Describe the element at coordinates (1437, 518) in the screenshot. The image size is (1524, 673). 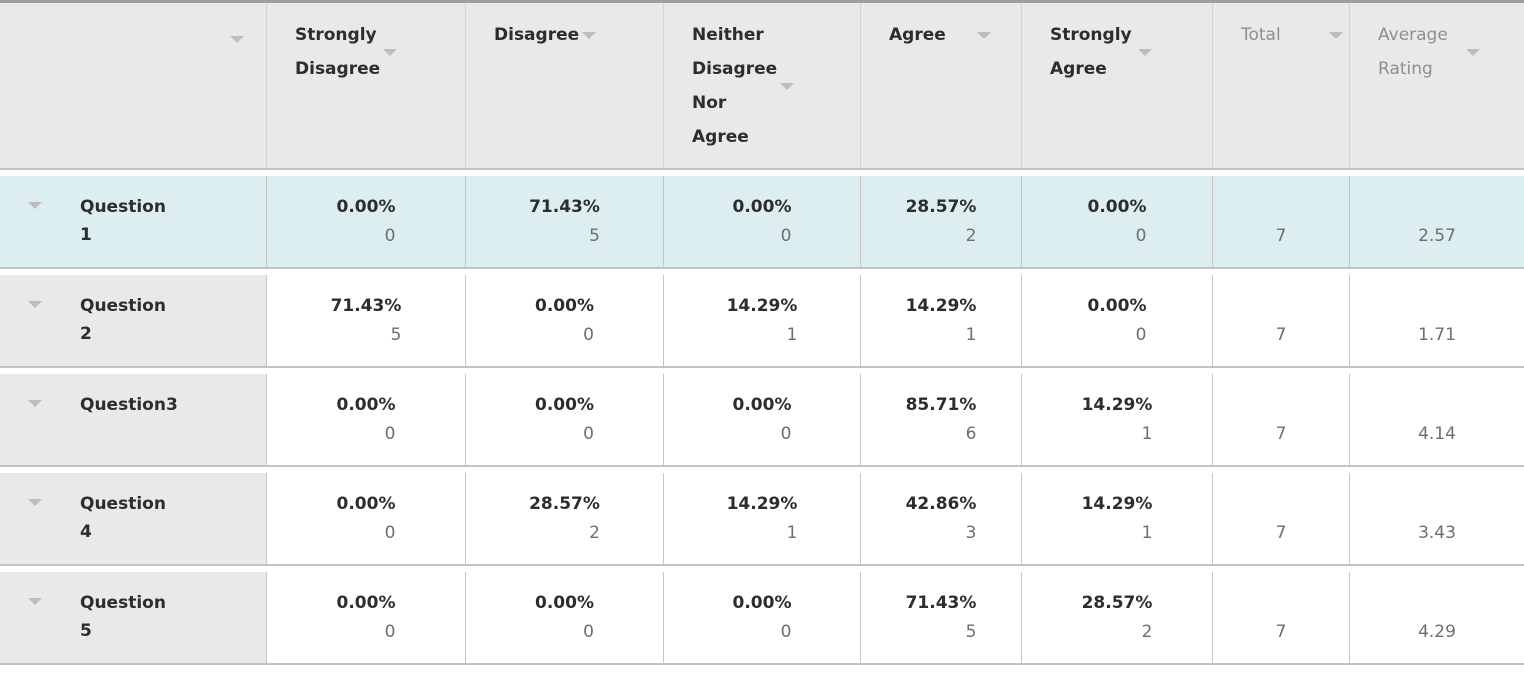
I see `cell-average-rating: 3.43` at that location.